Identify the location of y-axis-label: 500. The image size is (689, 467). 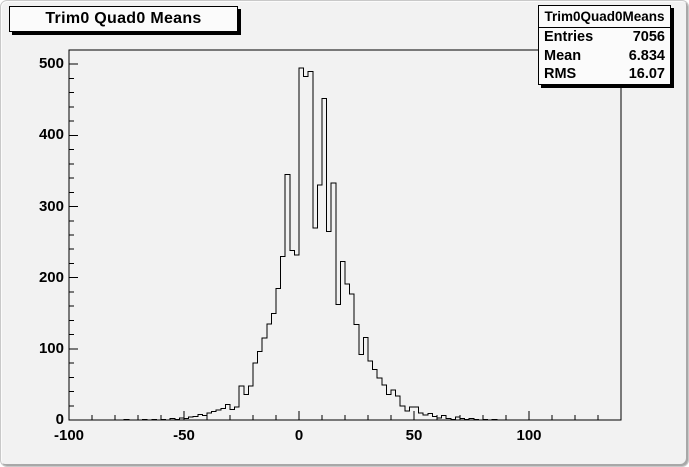
(51, 64).